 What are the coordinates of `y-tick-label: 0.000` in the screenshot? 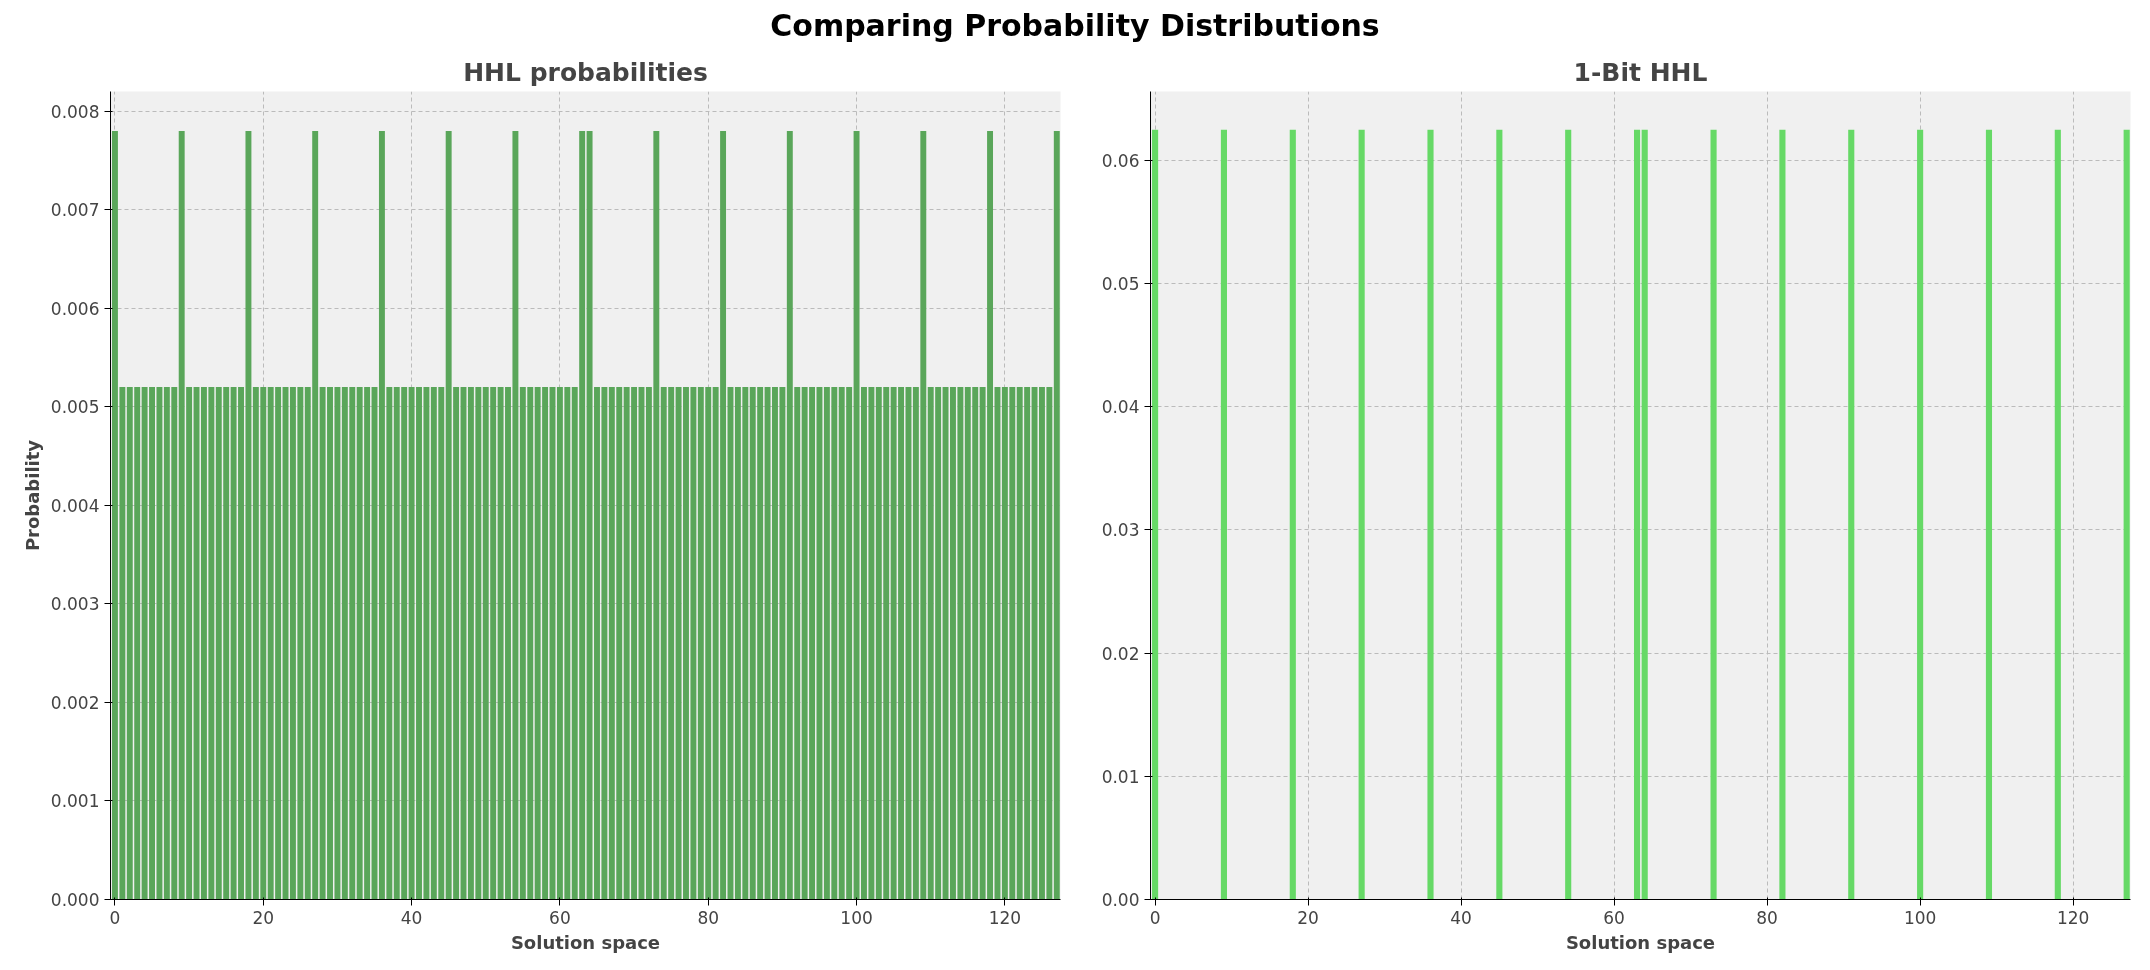 It's located at (75, 900).